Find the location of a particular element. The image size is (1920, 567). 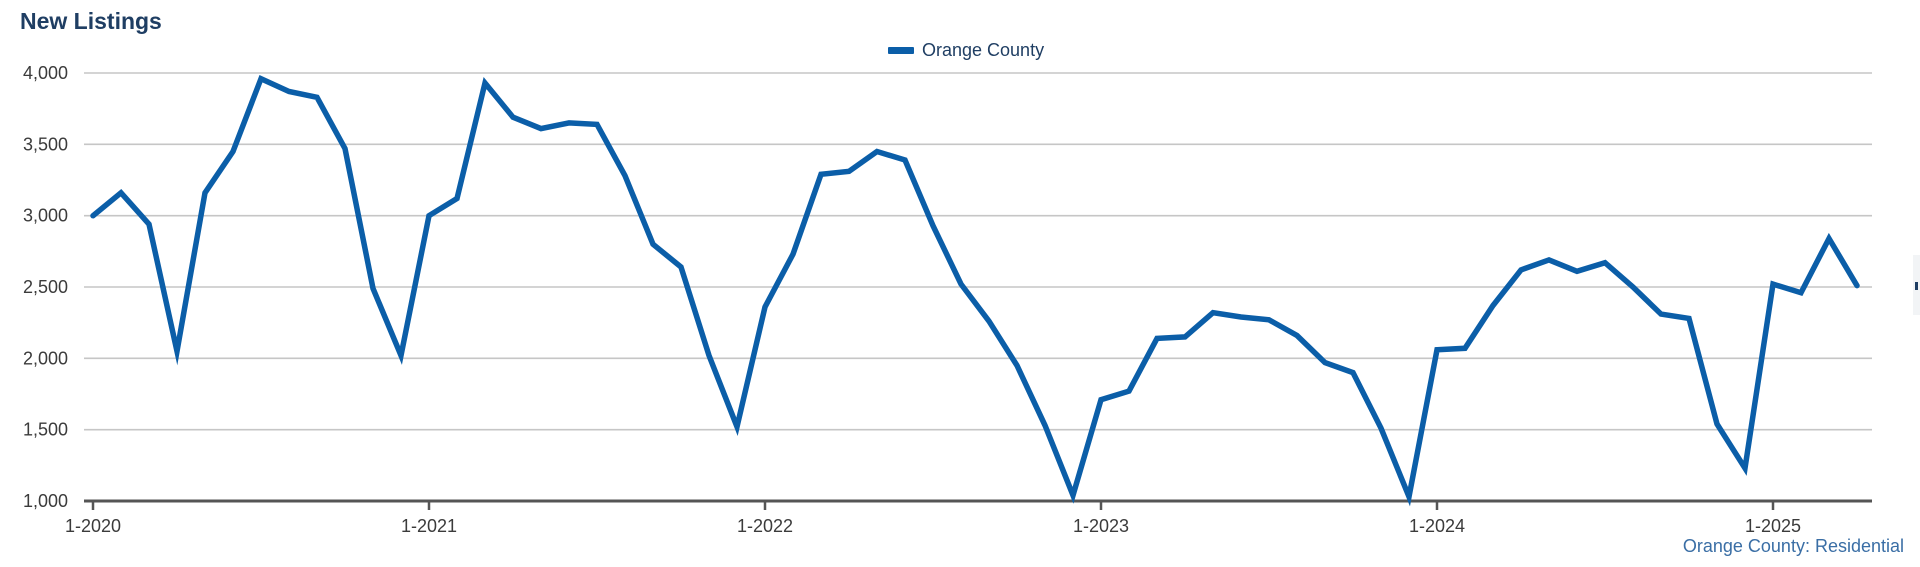

x-tick-label: 1-2022 is located at coordinates (765, 526).